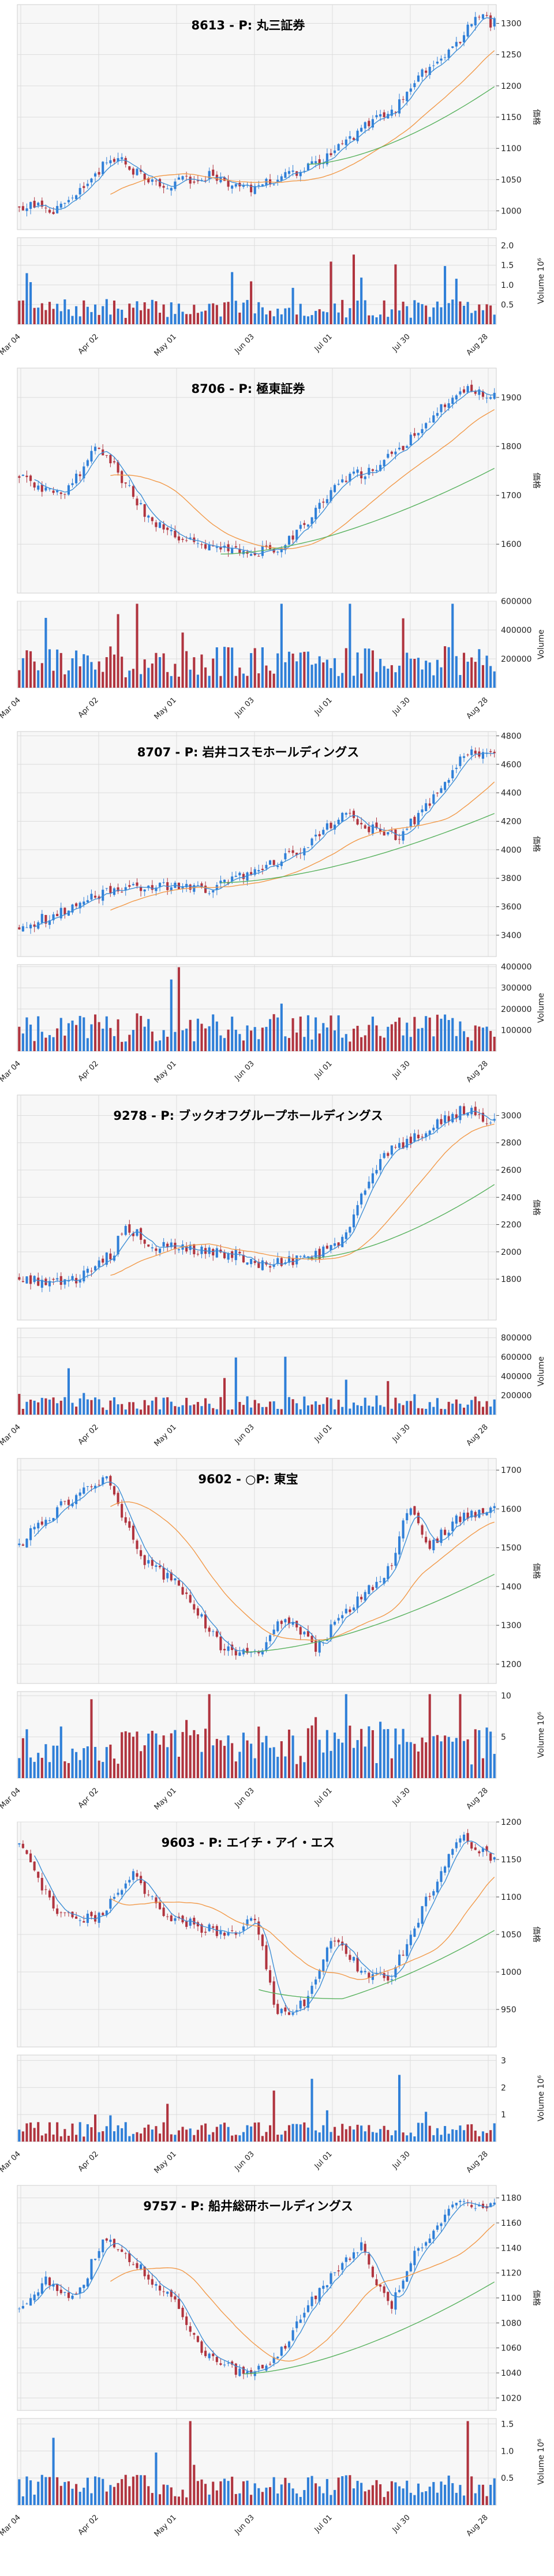 The height and width of the screenshot is (2576, 554). I want to click on y-tick-label: 1100, so click(511, 2298).